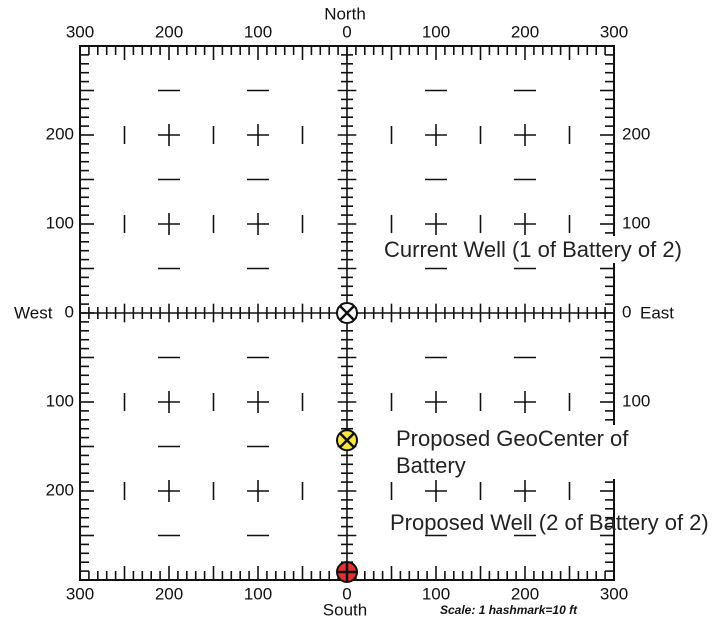 This screenshot has height=623, width=718. What do you see at coordinates (549, 522) in the screenshot?
I see `proposed-well-note: Proposed Well (2 of Battery of 2)` at bounding box center [549, 522].